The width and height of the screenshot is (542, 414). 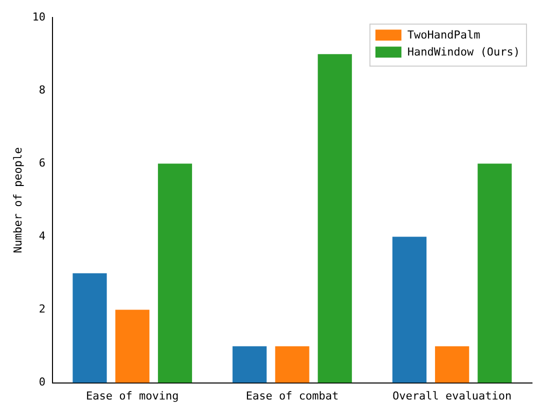 I want to click on y-axis-title: Number of people, so click(x=17, y=200).